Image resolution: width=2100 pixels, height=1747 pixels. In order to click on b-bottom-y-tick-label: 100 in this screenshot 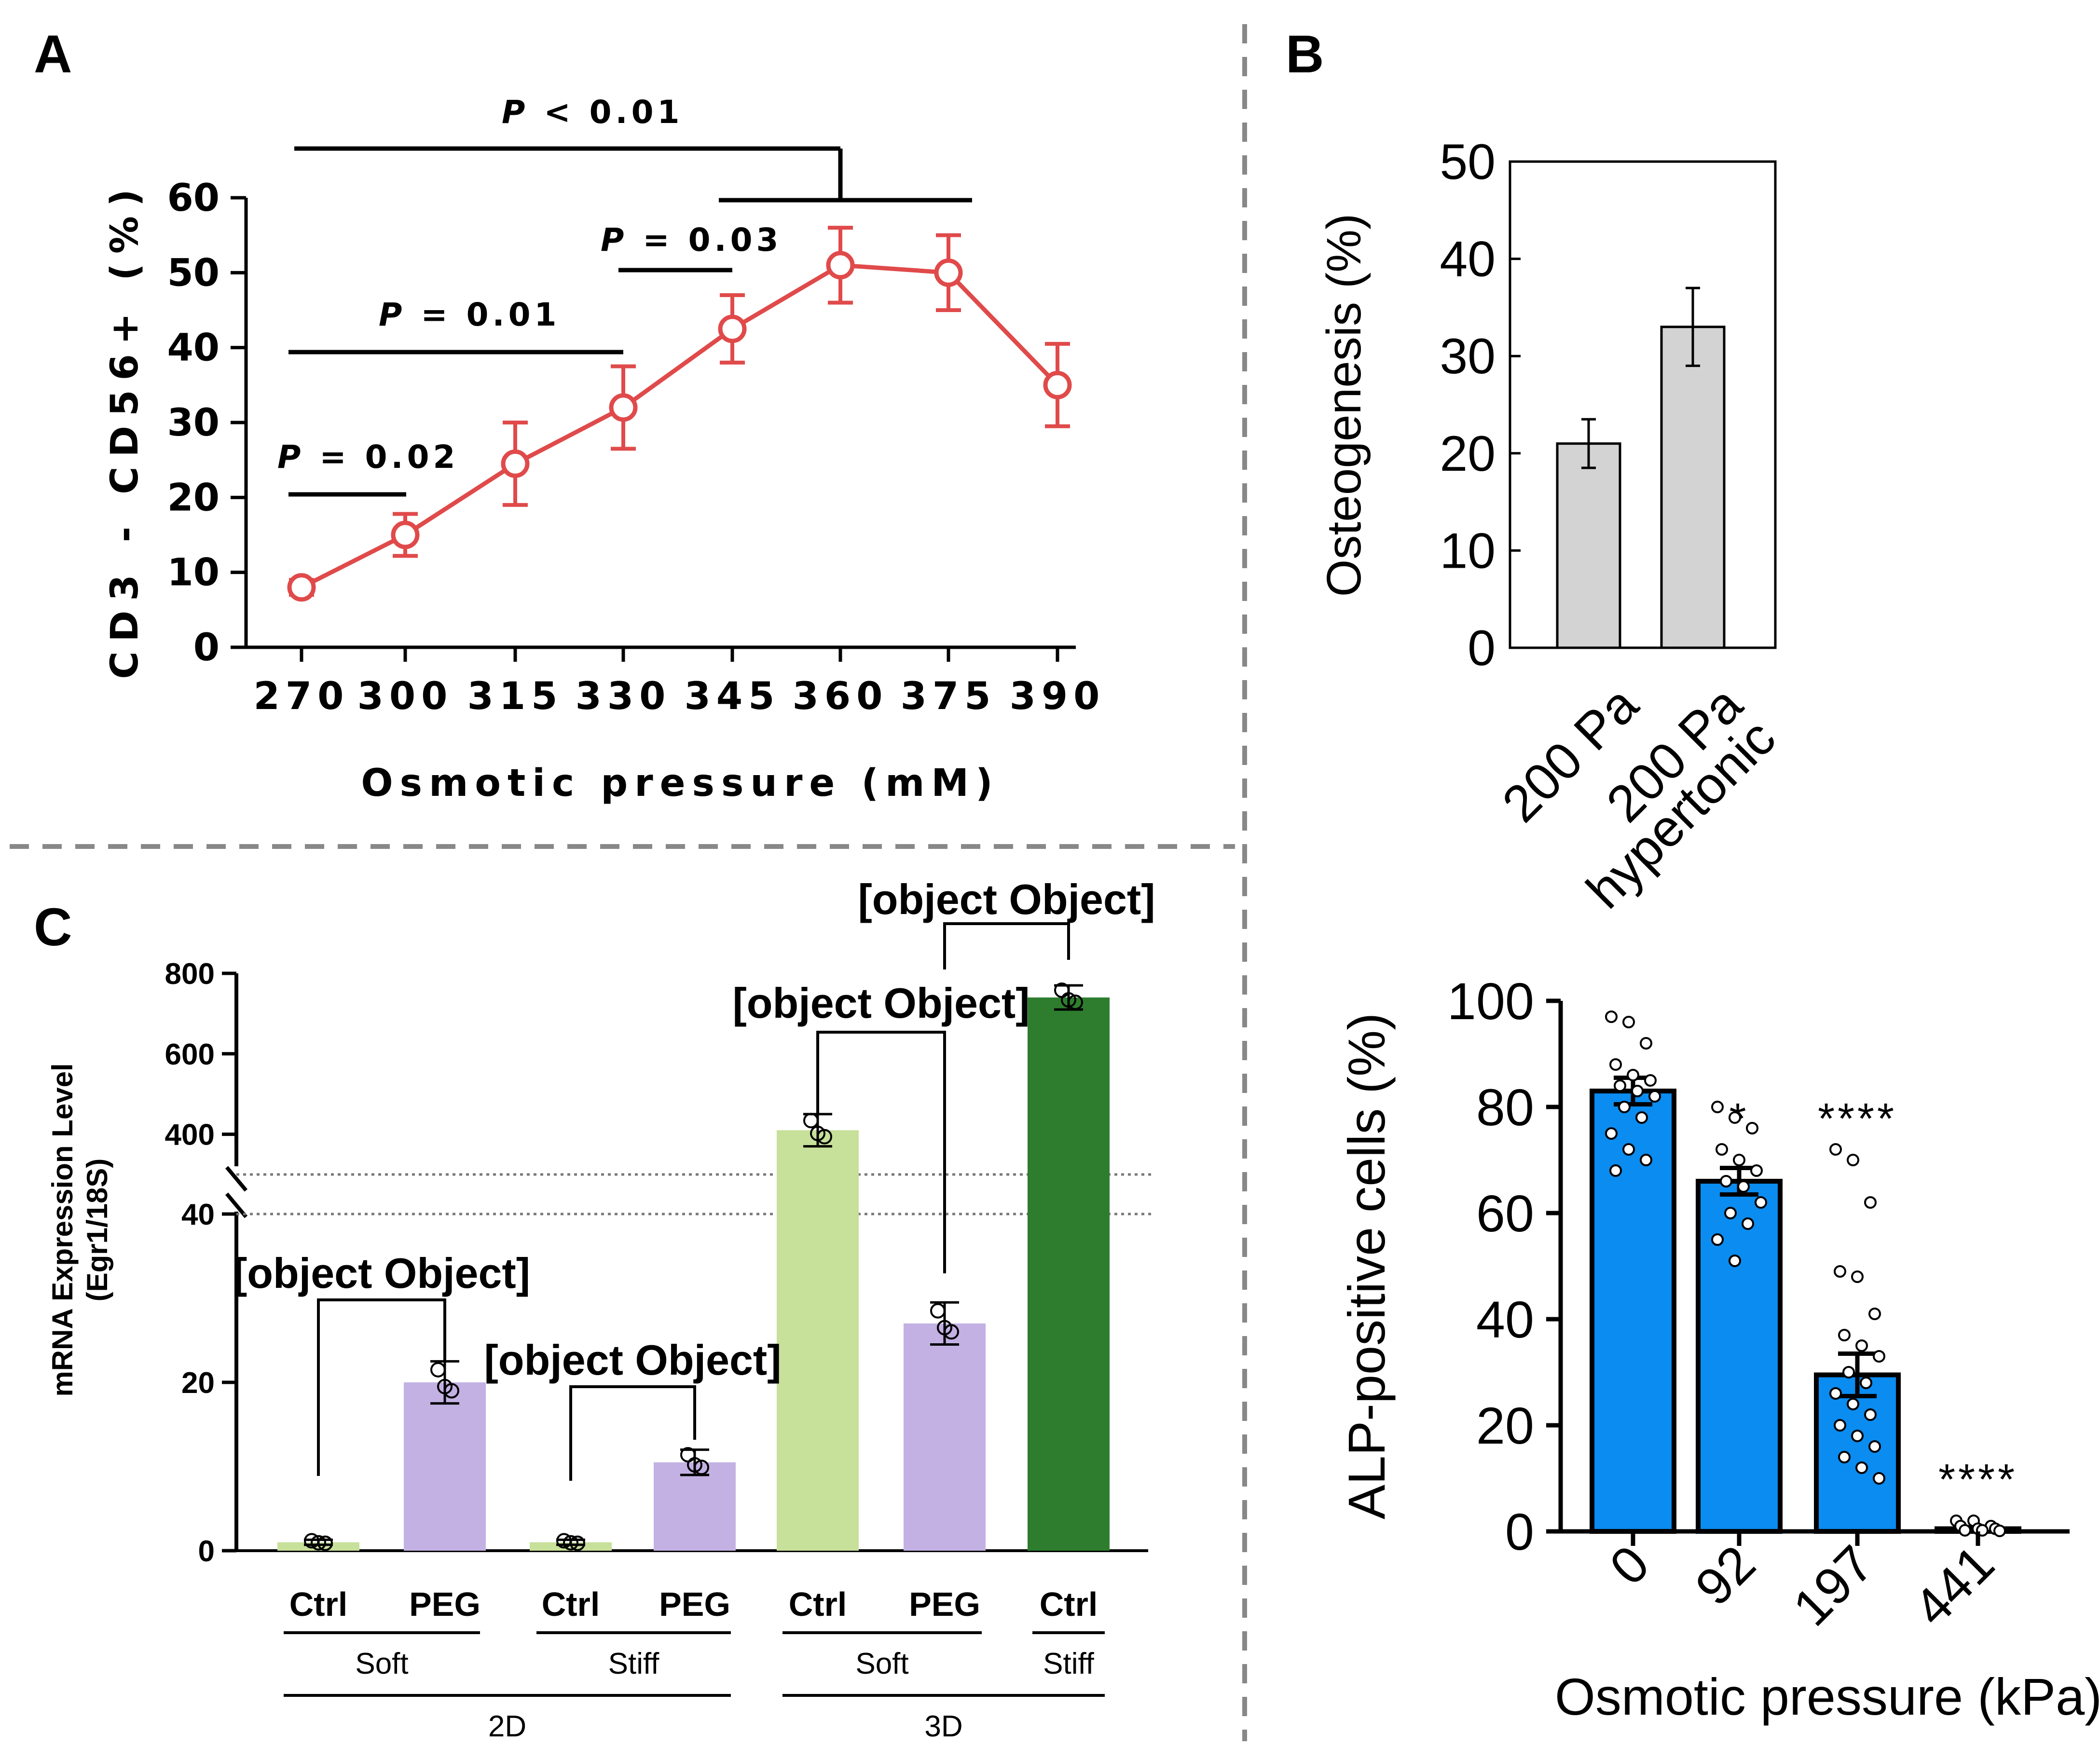, I will do `click(1490, 1001)`.